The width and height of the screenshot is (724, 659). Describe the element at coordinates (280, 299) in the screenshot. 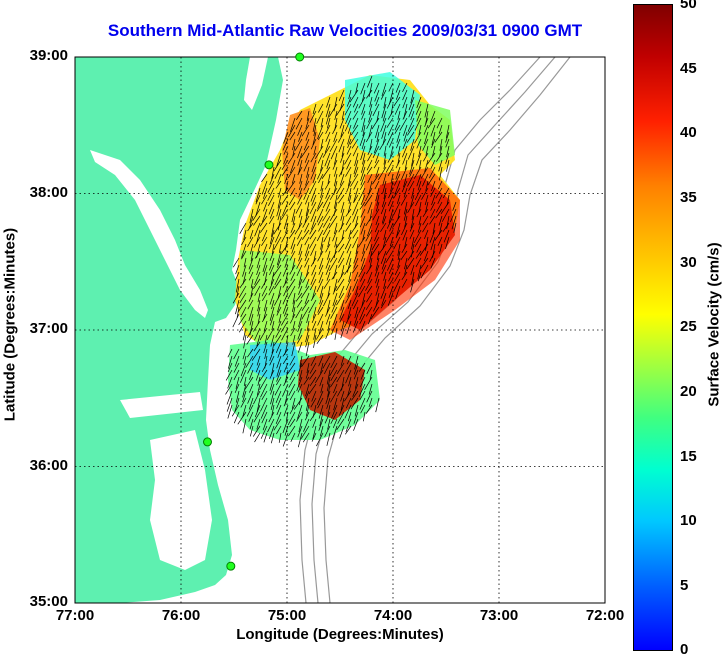

I see `velocity-green-southwest` at that location.